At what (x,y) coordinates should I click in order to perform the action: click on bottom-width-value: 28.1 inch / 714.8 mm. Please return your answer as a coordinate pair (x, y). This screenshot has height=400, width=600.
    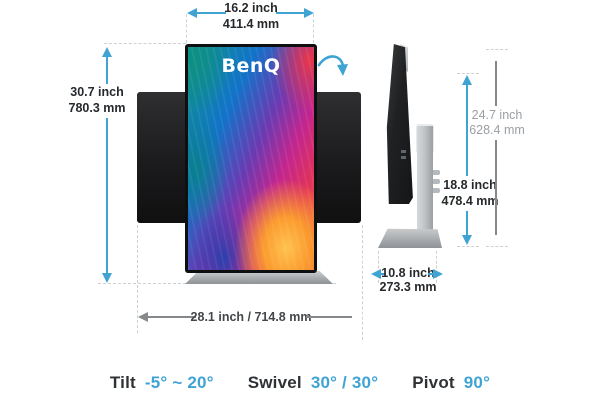
    Looking at the image, I should click on (251, 317).